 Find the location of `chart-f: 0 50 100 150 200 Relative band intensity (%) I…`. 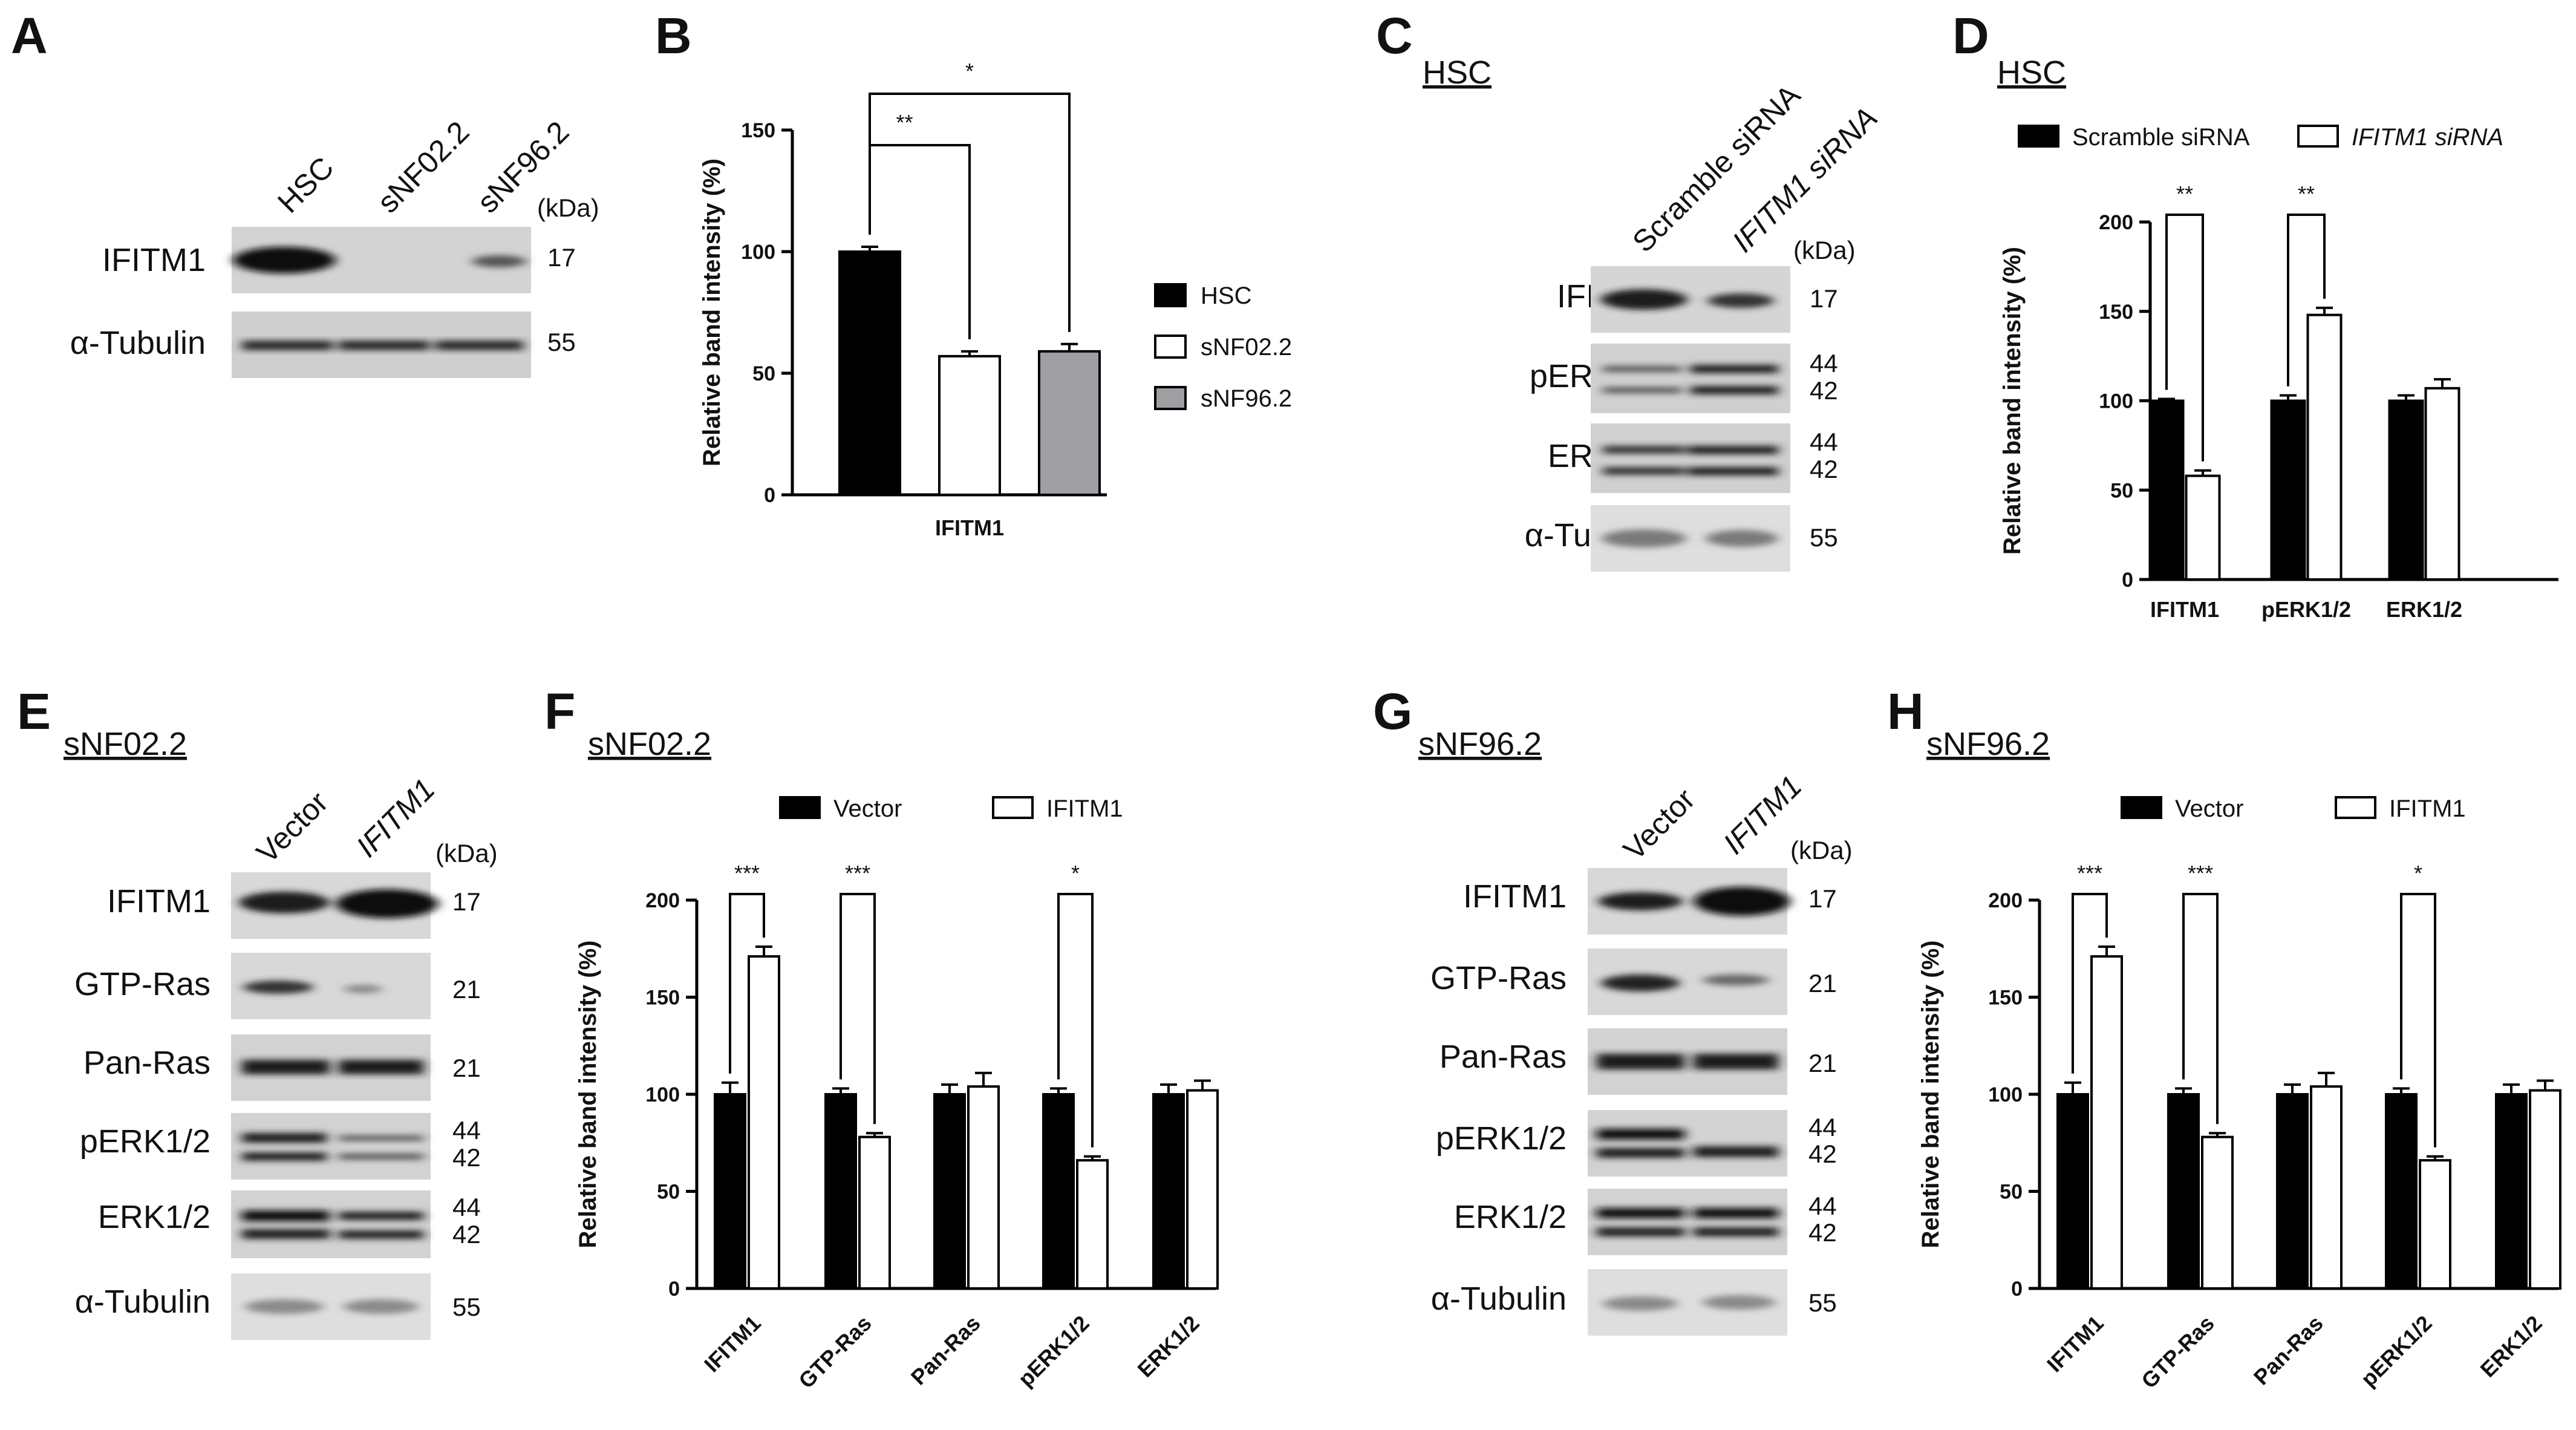

chart-f: 0 50 100 150 200 Relative band intensity (%) I… is located at coordinates (897, 1094).